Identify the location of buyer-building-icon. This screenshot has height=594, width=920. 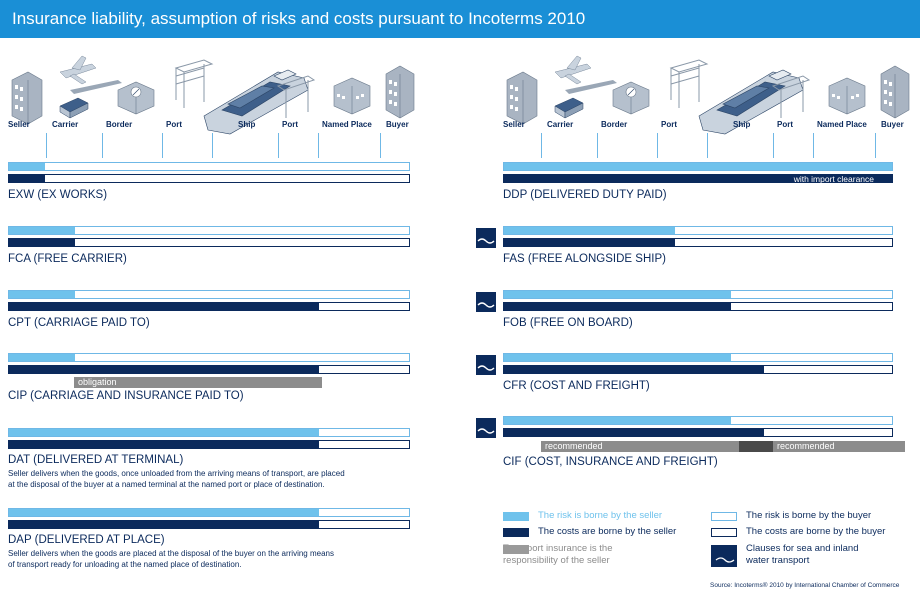
(400, 92).